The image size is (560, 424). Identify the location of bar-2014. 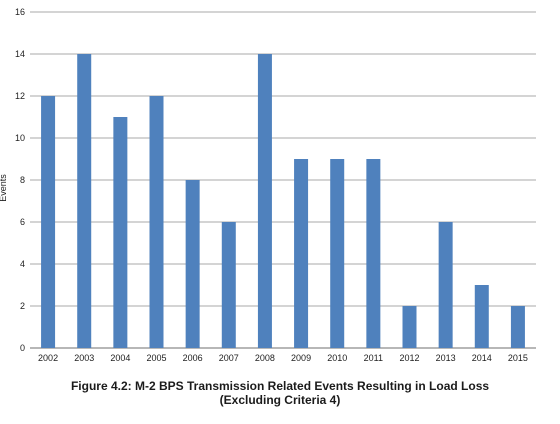
(481, 316).